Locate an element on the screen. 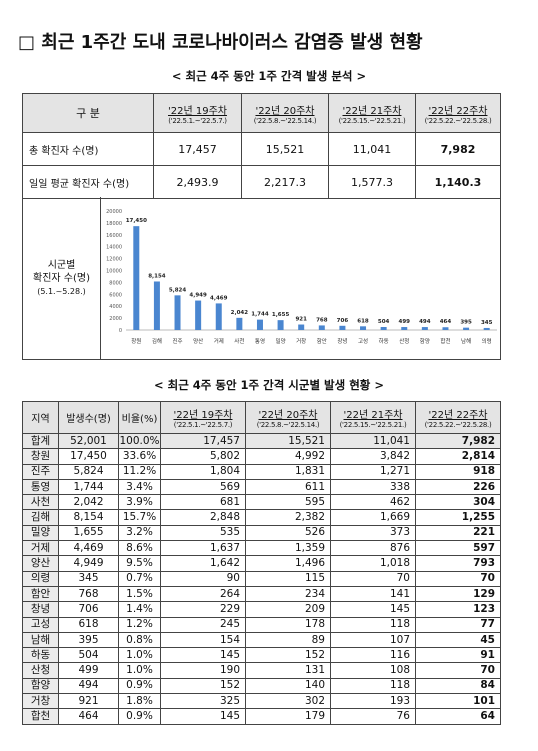  cell: 2,217.3 is located at coordinates (285, 182).